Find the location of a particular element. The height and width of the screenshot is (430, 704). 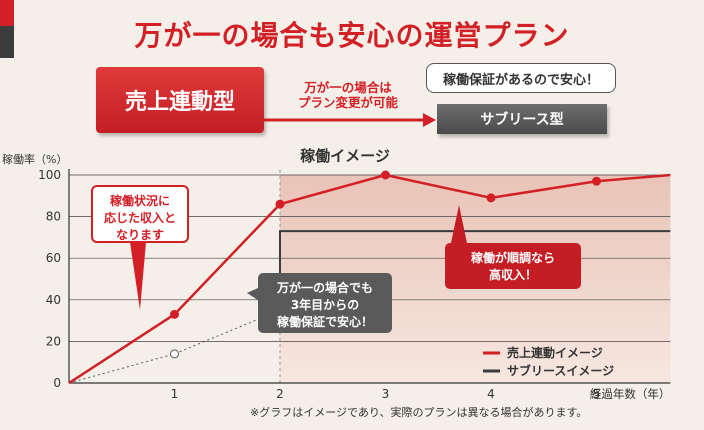

red-callout-line-1: 稼働状況に is located at coordinates (140, 200).